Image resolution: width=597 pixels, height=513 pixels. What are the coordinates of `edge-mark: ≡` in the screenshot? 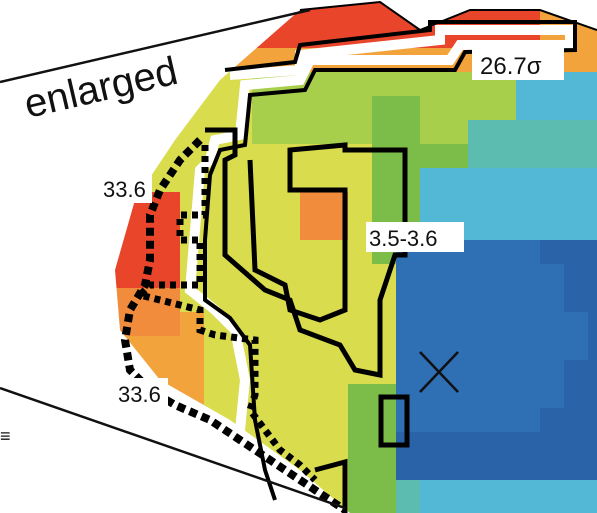 It's located at (5, 436).